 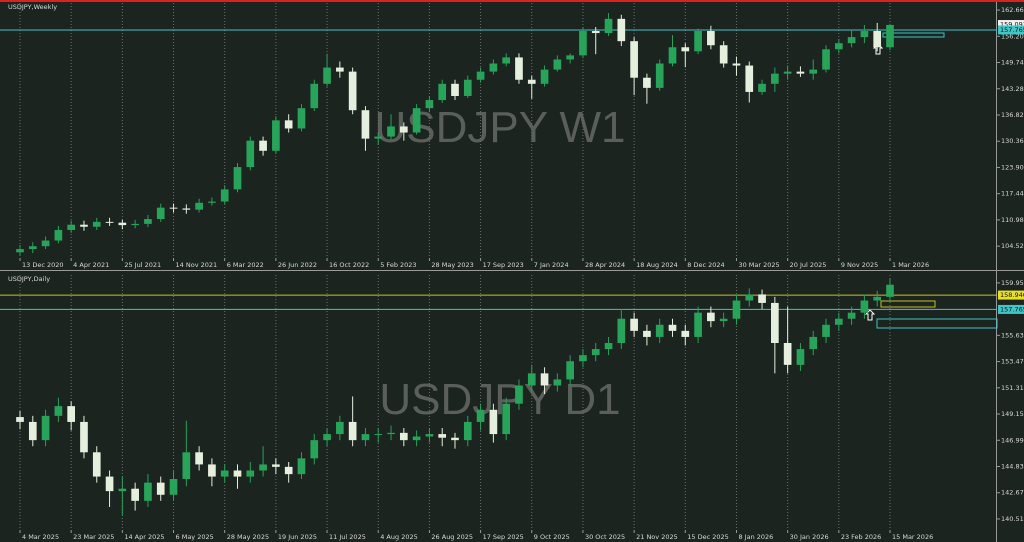 What do you see at coordinates (1012, 25) in the screenshot?
I see `price-label: 159.093` at bounding box center [1012, 25].